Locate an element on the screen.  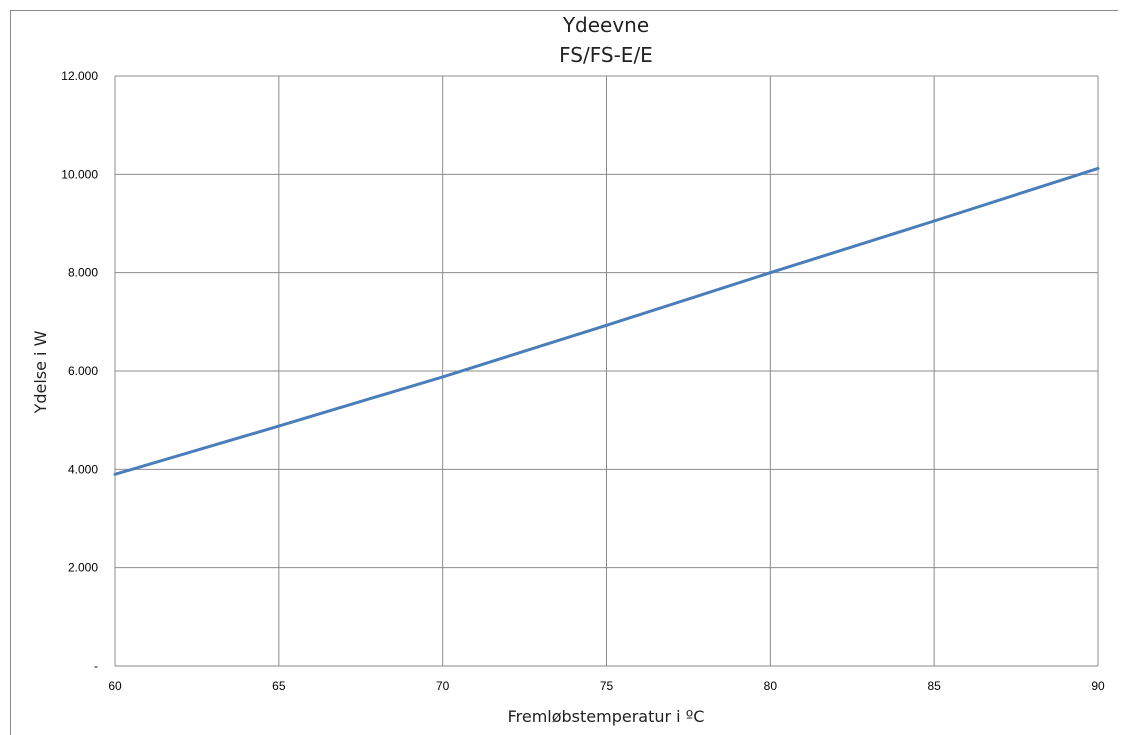
x-tick-label: 65 is located at coordinates (279, 686).